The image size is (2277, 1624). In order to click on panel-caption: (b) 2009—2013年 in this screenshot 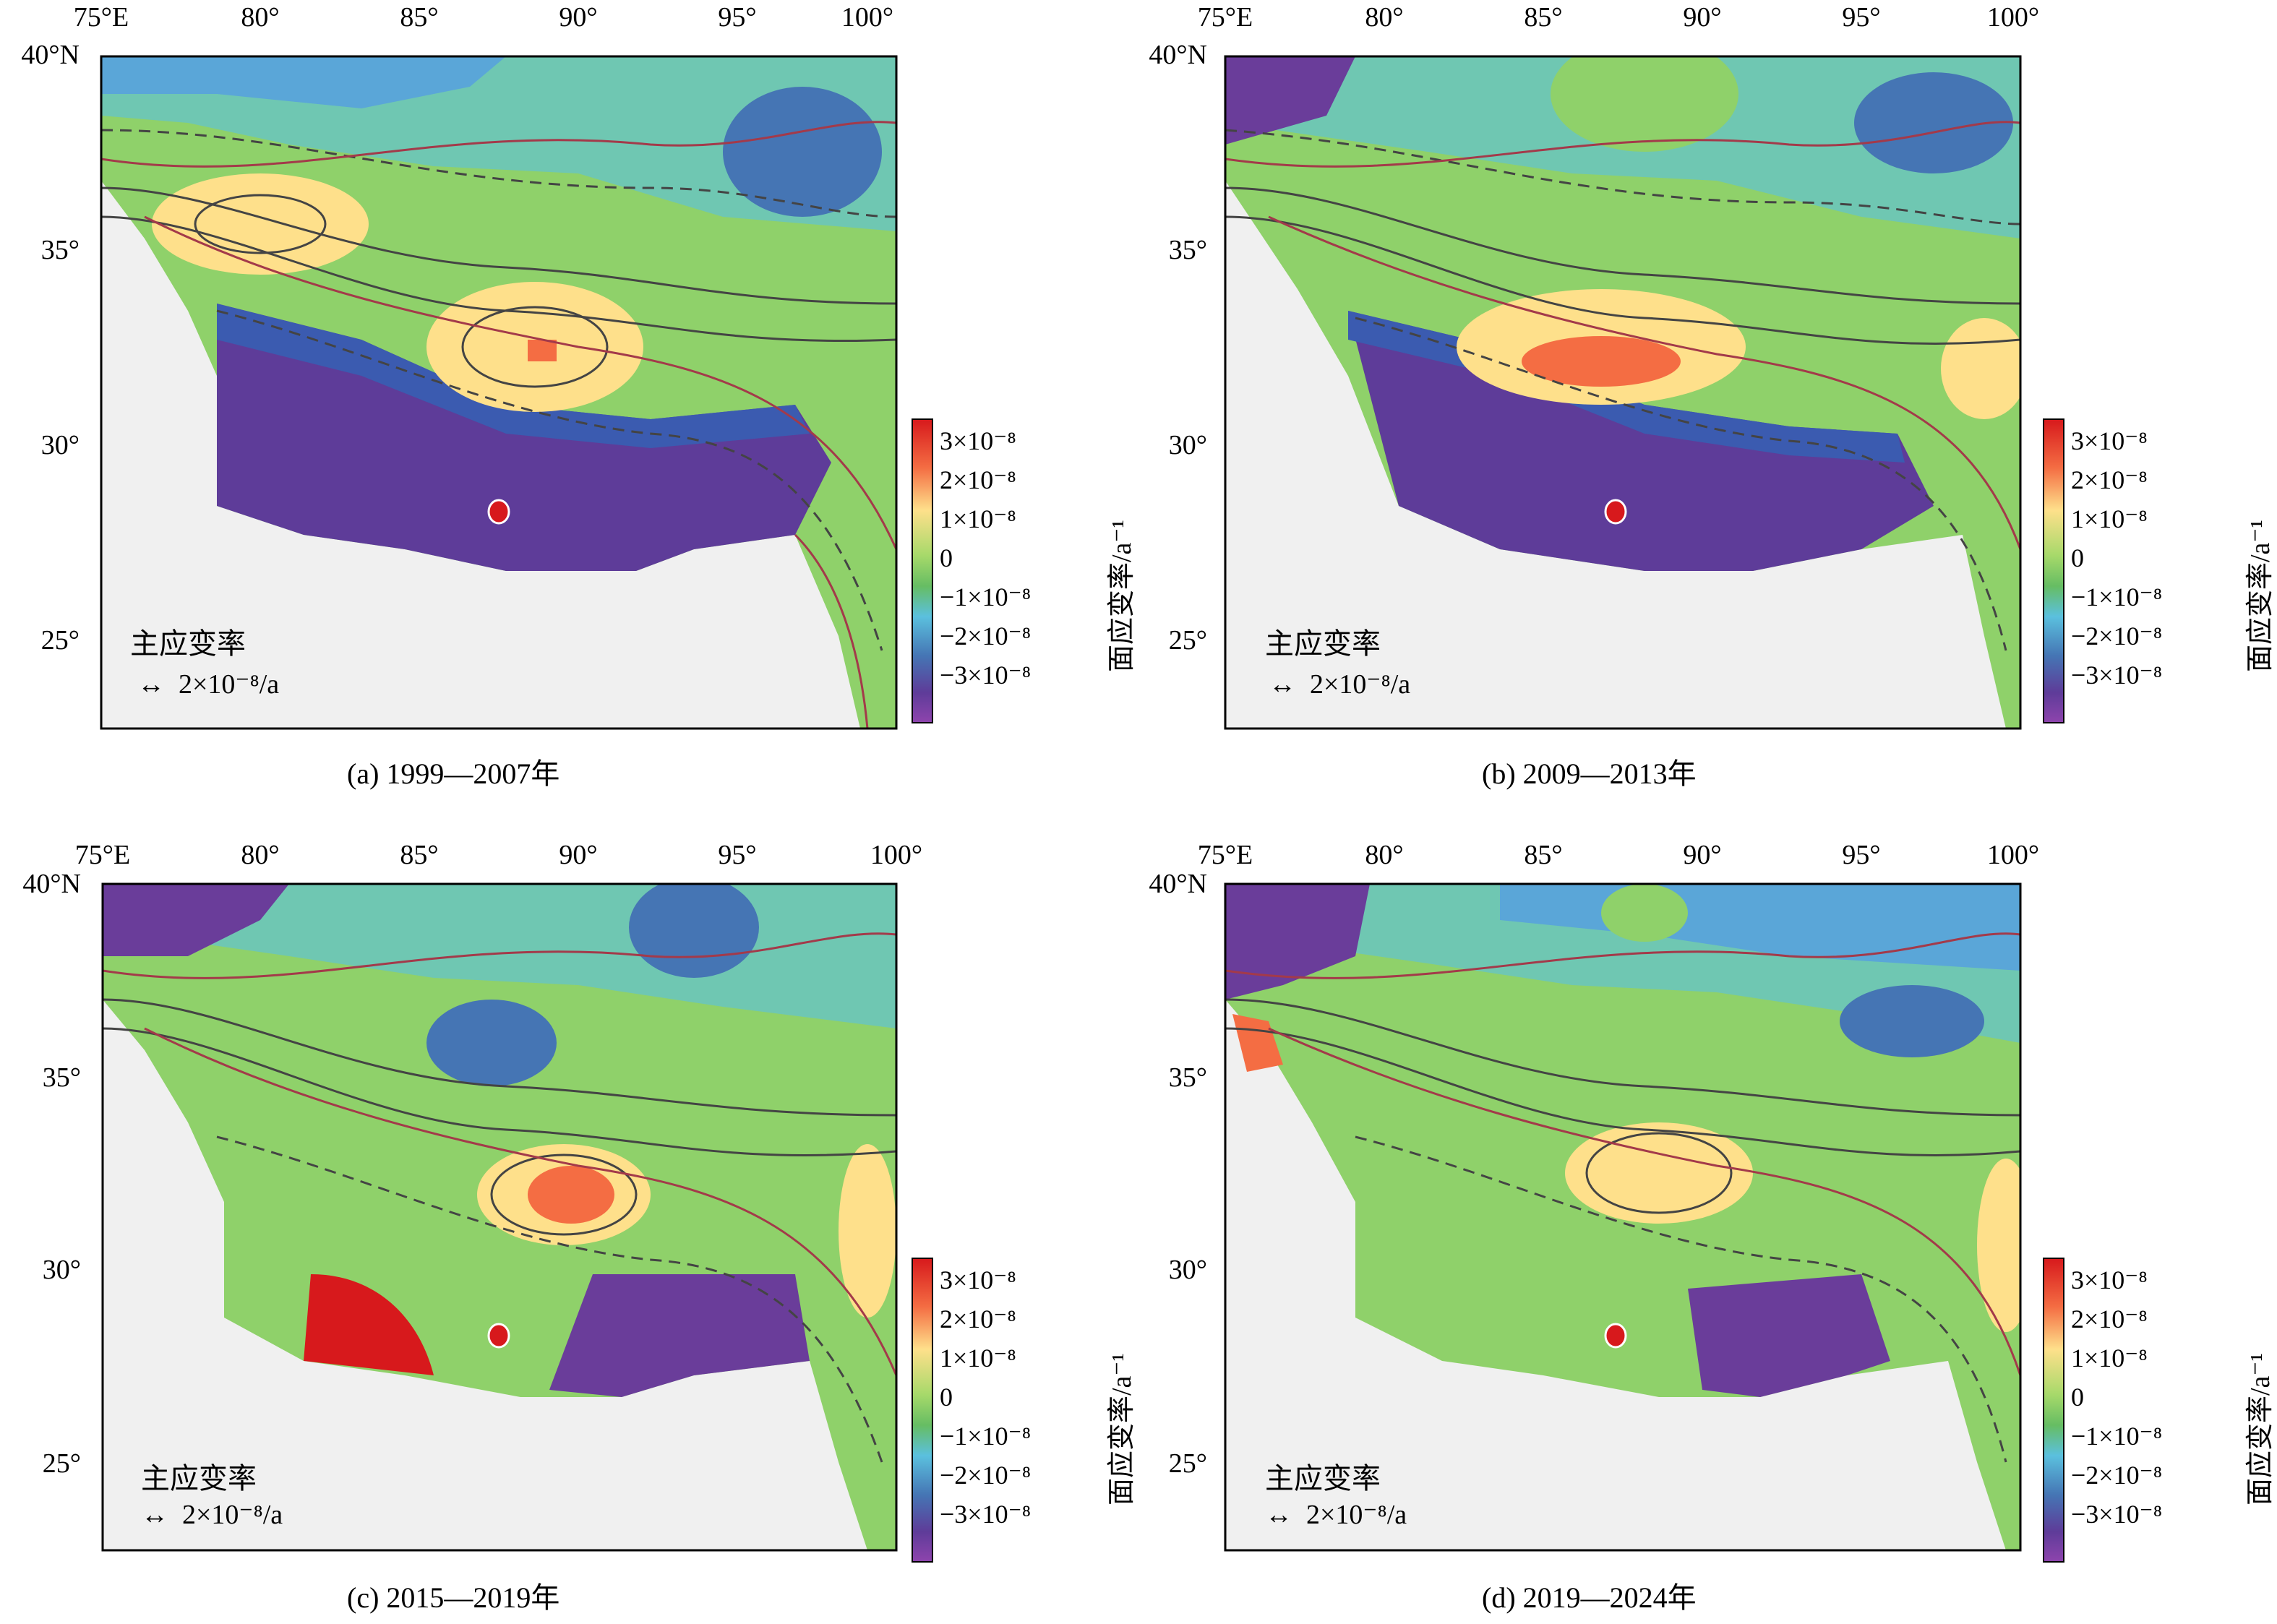, I will do `click(1589, 773)`.